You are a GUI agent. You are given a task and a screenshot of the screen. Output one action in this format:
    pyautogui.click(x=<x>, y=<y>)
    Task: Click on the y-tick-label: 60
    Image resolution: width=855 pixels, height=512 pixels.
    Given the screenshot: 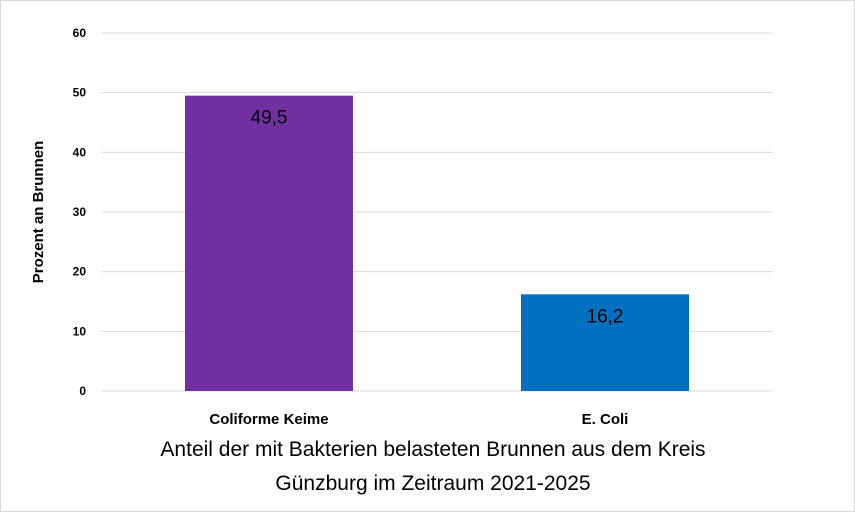 What is the action you would take?
    pyautogui.click(x=80, y=33)
    